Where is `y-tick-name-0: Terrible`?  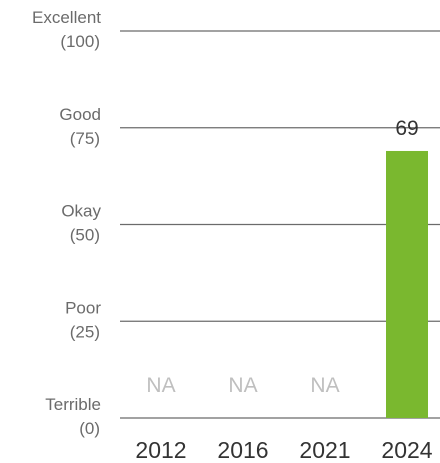
y-tick-name-0: Terrible is located at coordinates (73, 404).